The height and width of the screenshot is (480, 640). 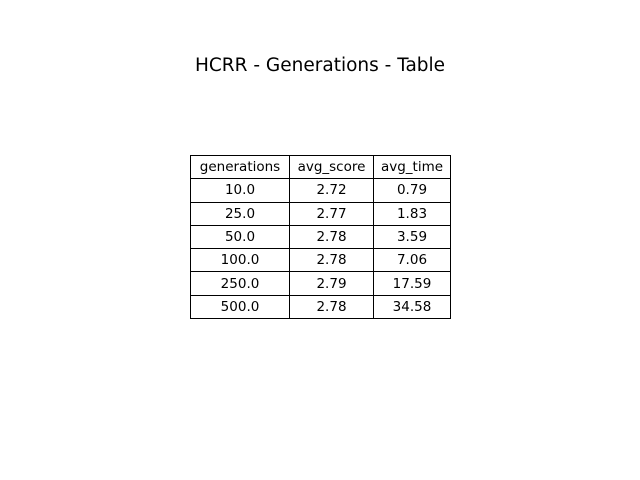 I want to click on table-row: 100.0 2.78 7.06, so click(x=320, y=260).